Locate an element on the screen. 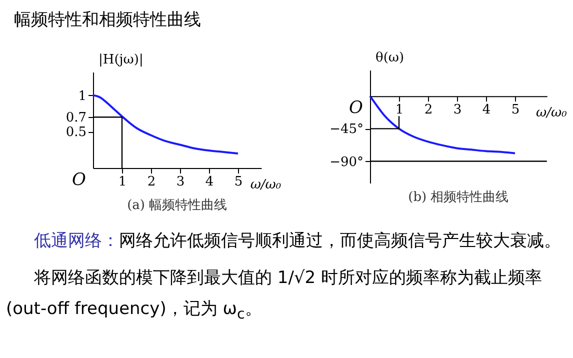  y-tick-label: −90° is located at coordinates (347, 162).